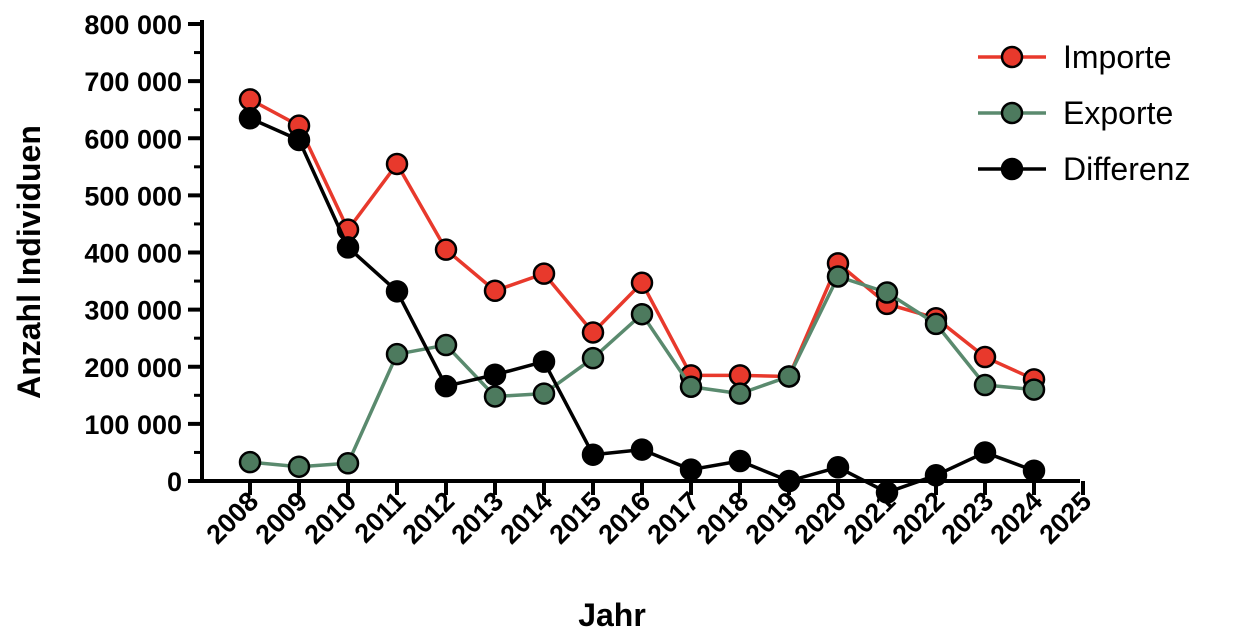 This screenshot has height=633, width=1238. I want to click on legend-label: Differenz, so click(1126, 169).